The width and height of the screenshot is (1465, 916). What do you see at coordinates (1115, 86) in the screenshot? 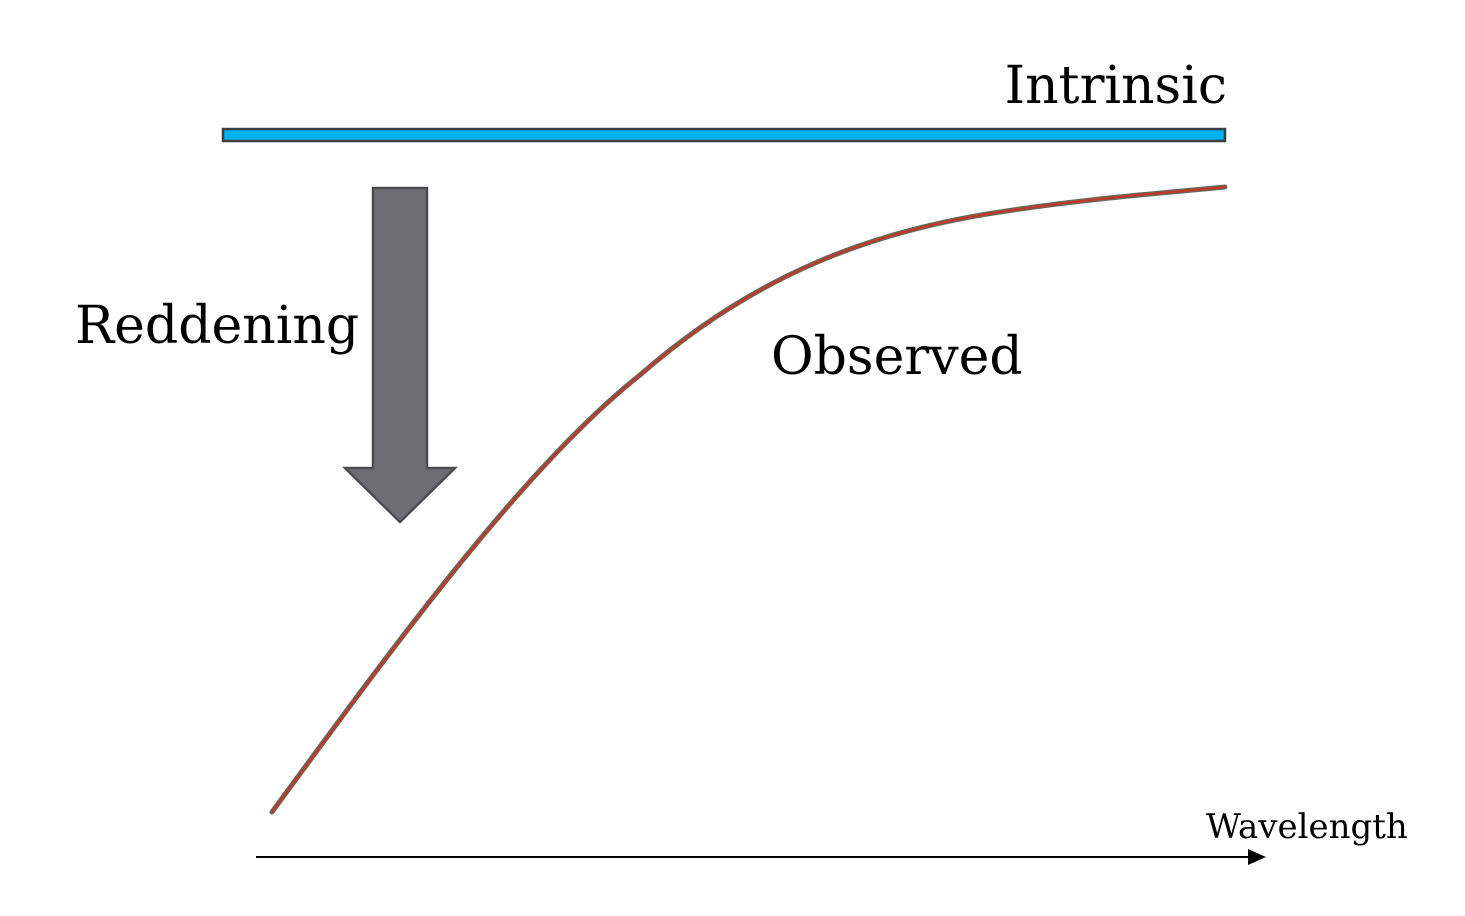
I see `intrinsic-label: Intrinsic` at bounding box center [1115, 86].